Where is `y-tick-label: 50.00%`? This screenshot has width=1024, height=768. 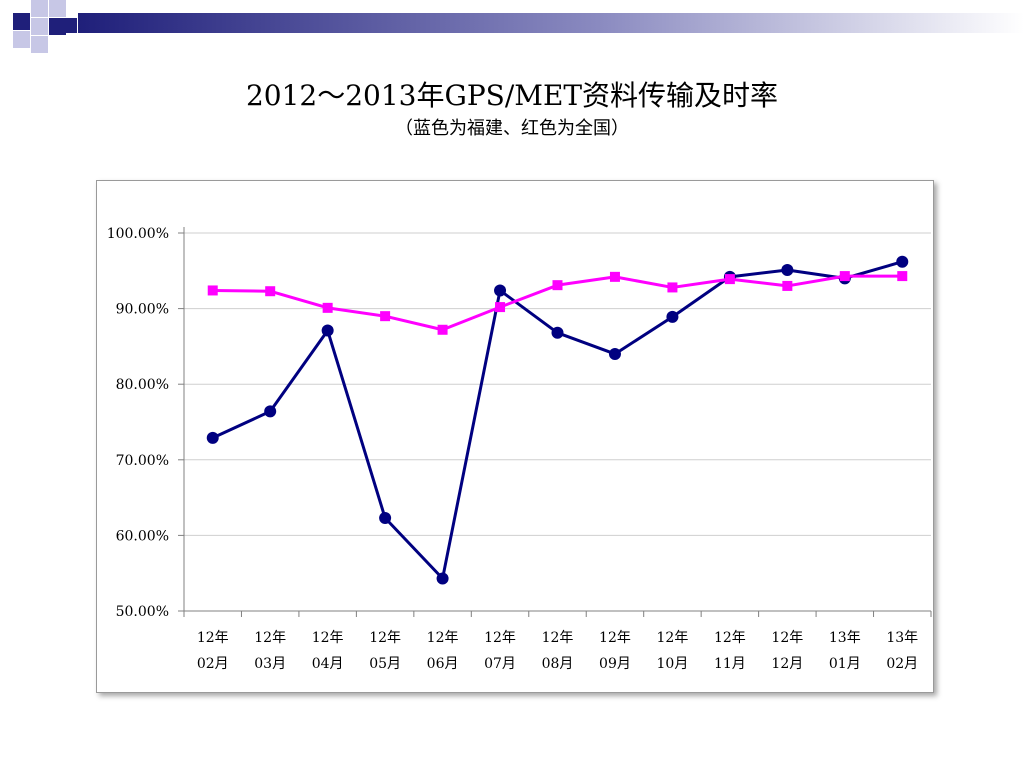 y-tick-label: 50.00% is located at coordinates (142, 612).